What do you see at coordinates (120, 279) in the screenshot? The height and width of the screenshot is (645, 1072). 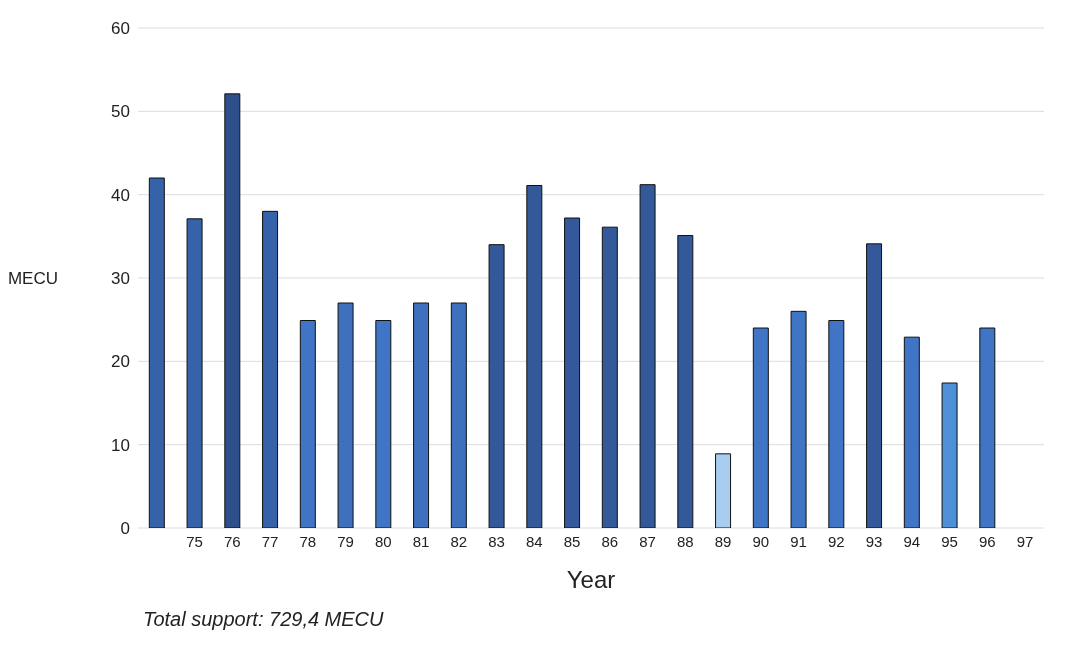 I see `y-tick-label: 30` at bounding box center [120, 279].